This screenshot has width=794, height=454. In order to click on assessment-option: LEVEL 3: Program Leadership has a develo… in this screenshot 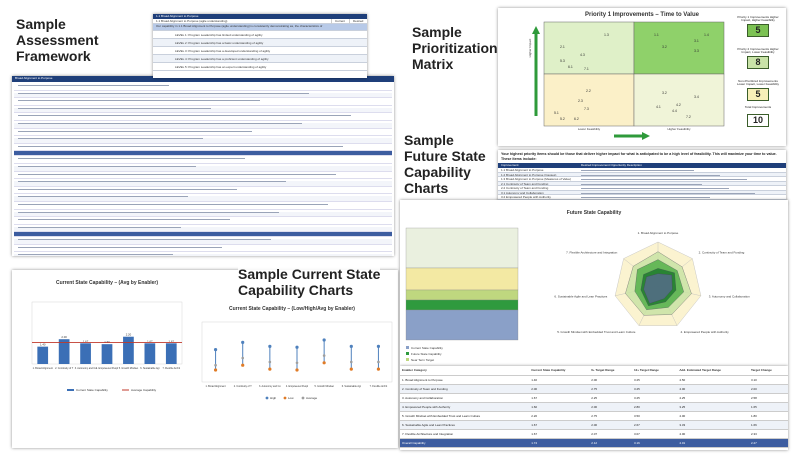, I will do `click(260, 51)`.